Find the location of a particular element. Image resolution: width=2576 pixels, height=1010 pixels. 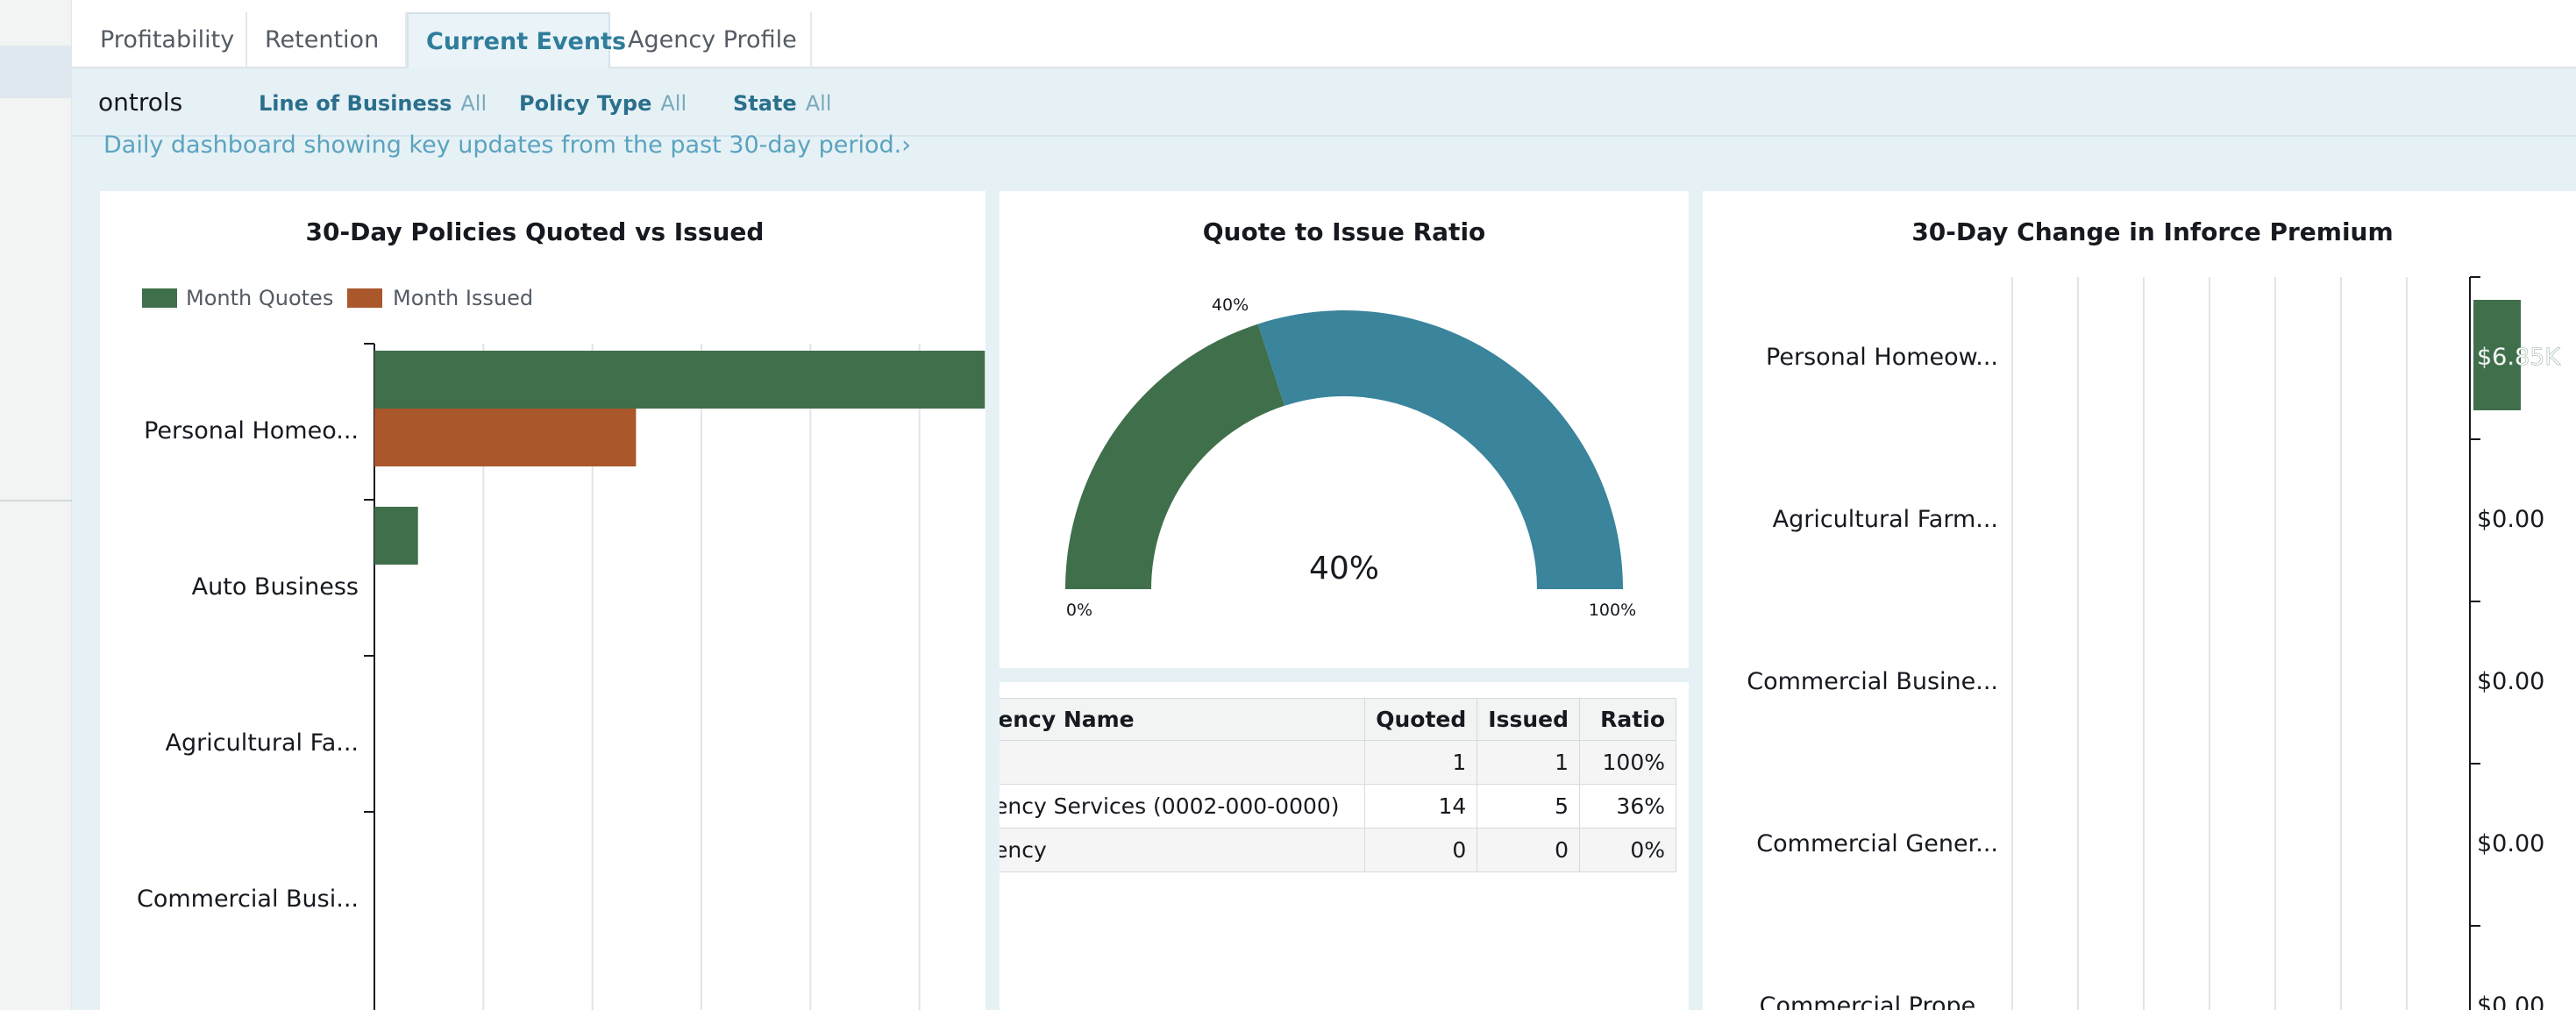

bar-issued is located at coordinates (505, 437).